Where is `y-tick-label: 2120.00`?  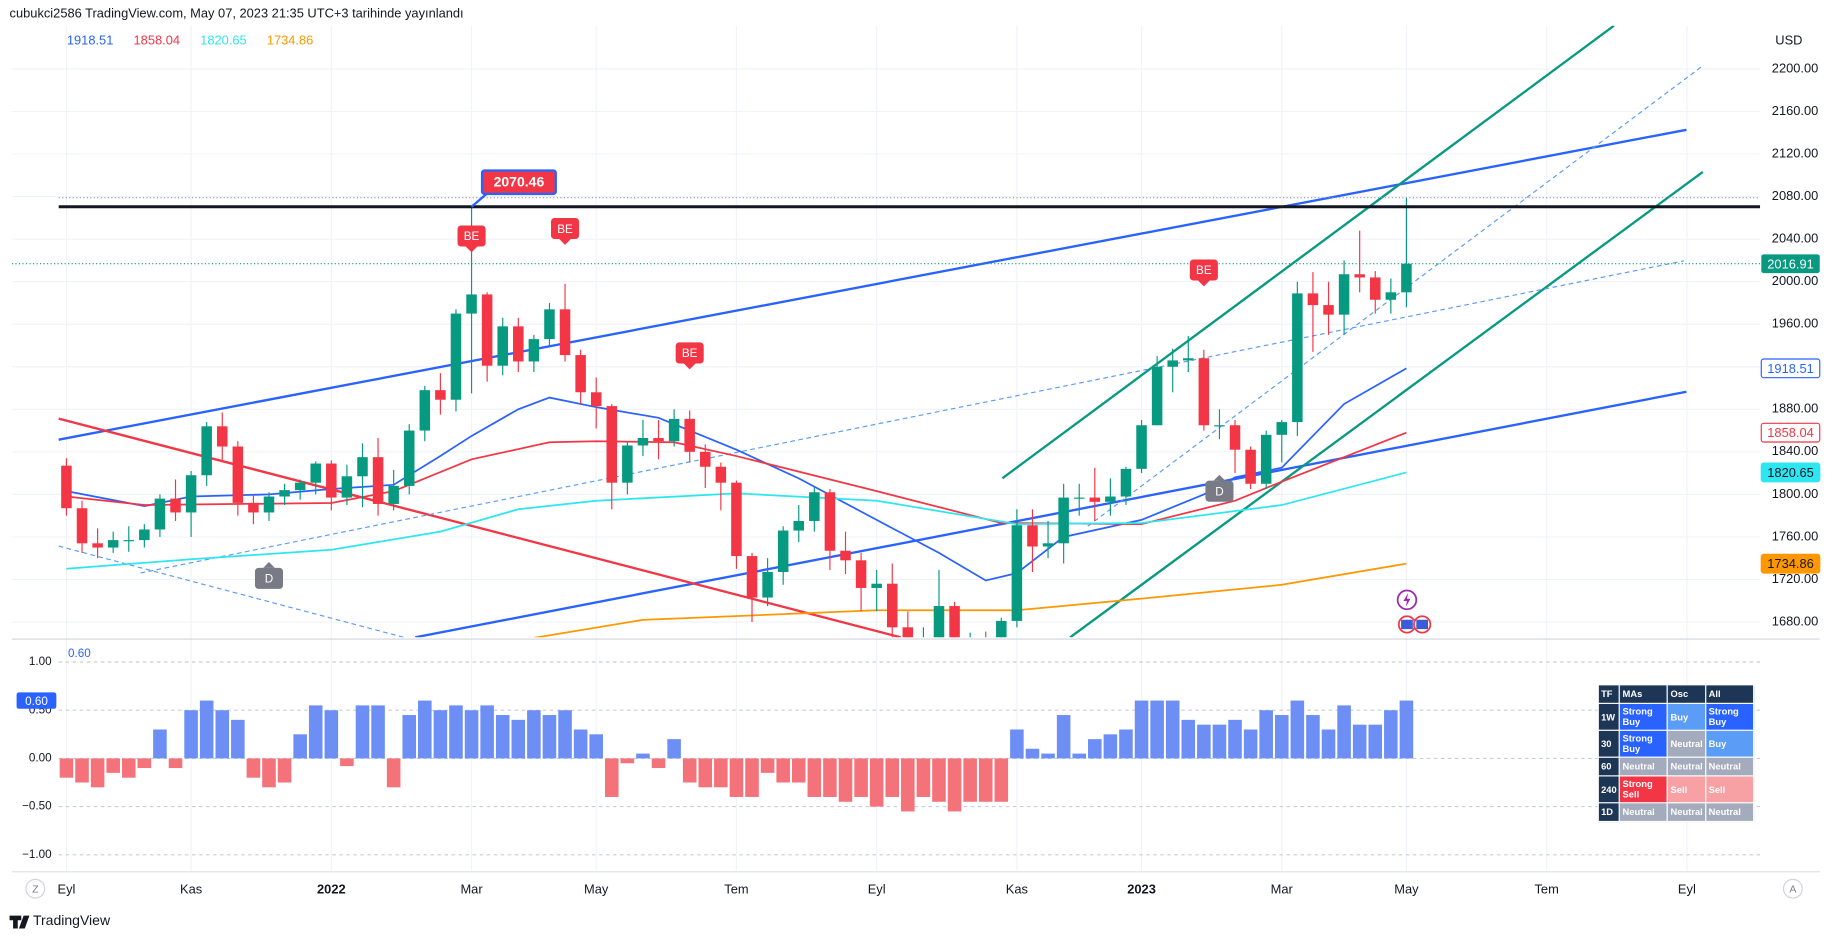 y-tick-label: 2120.00 is located at coordinates (1795, 152).